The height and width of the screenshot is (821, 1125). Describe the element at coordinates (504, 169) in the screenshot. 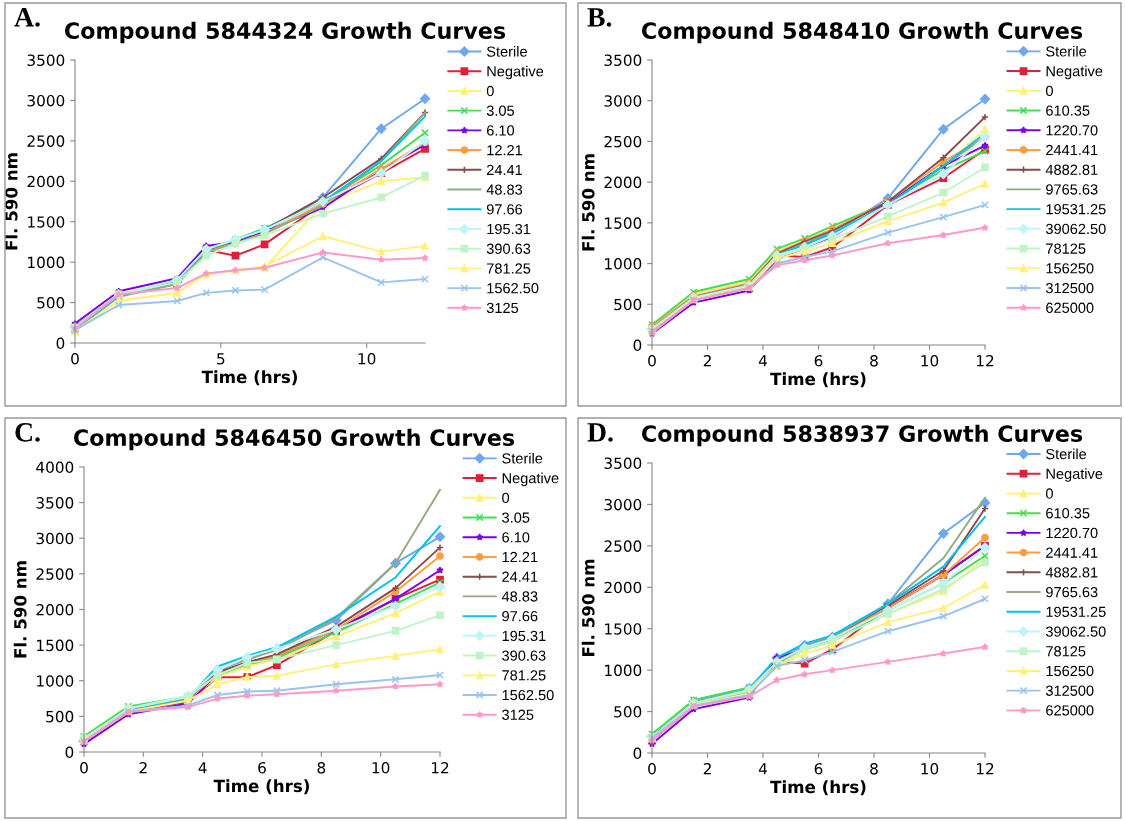

I see `legend-label: 24.41` at that location.